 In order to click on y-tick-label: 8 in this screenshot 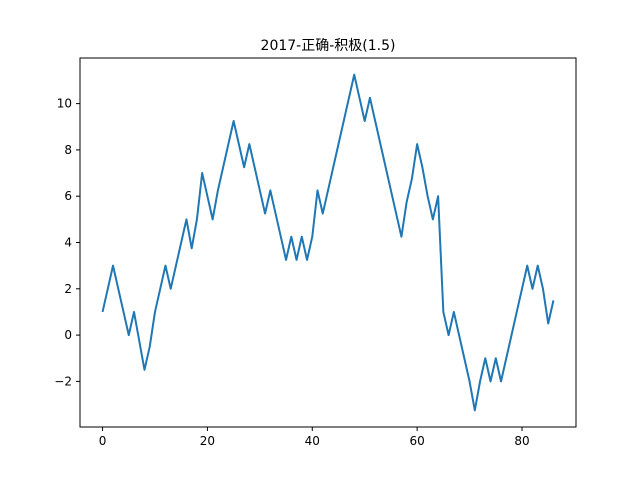, I will do `click(68, 150)`.